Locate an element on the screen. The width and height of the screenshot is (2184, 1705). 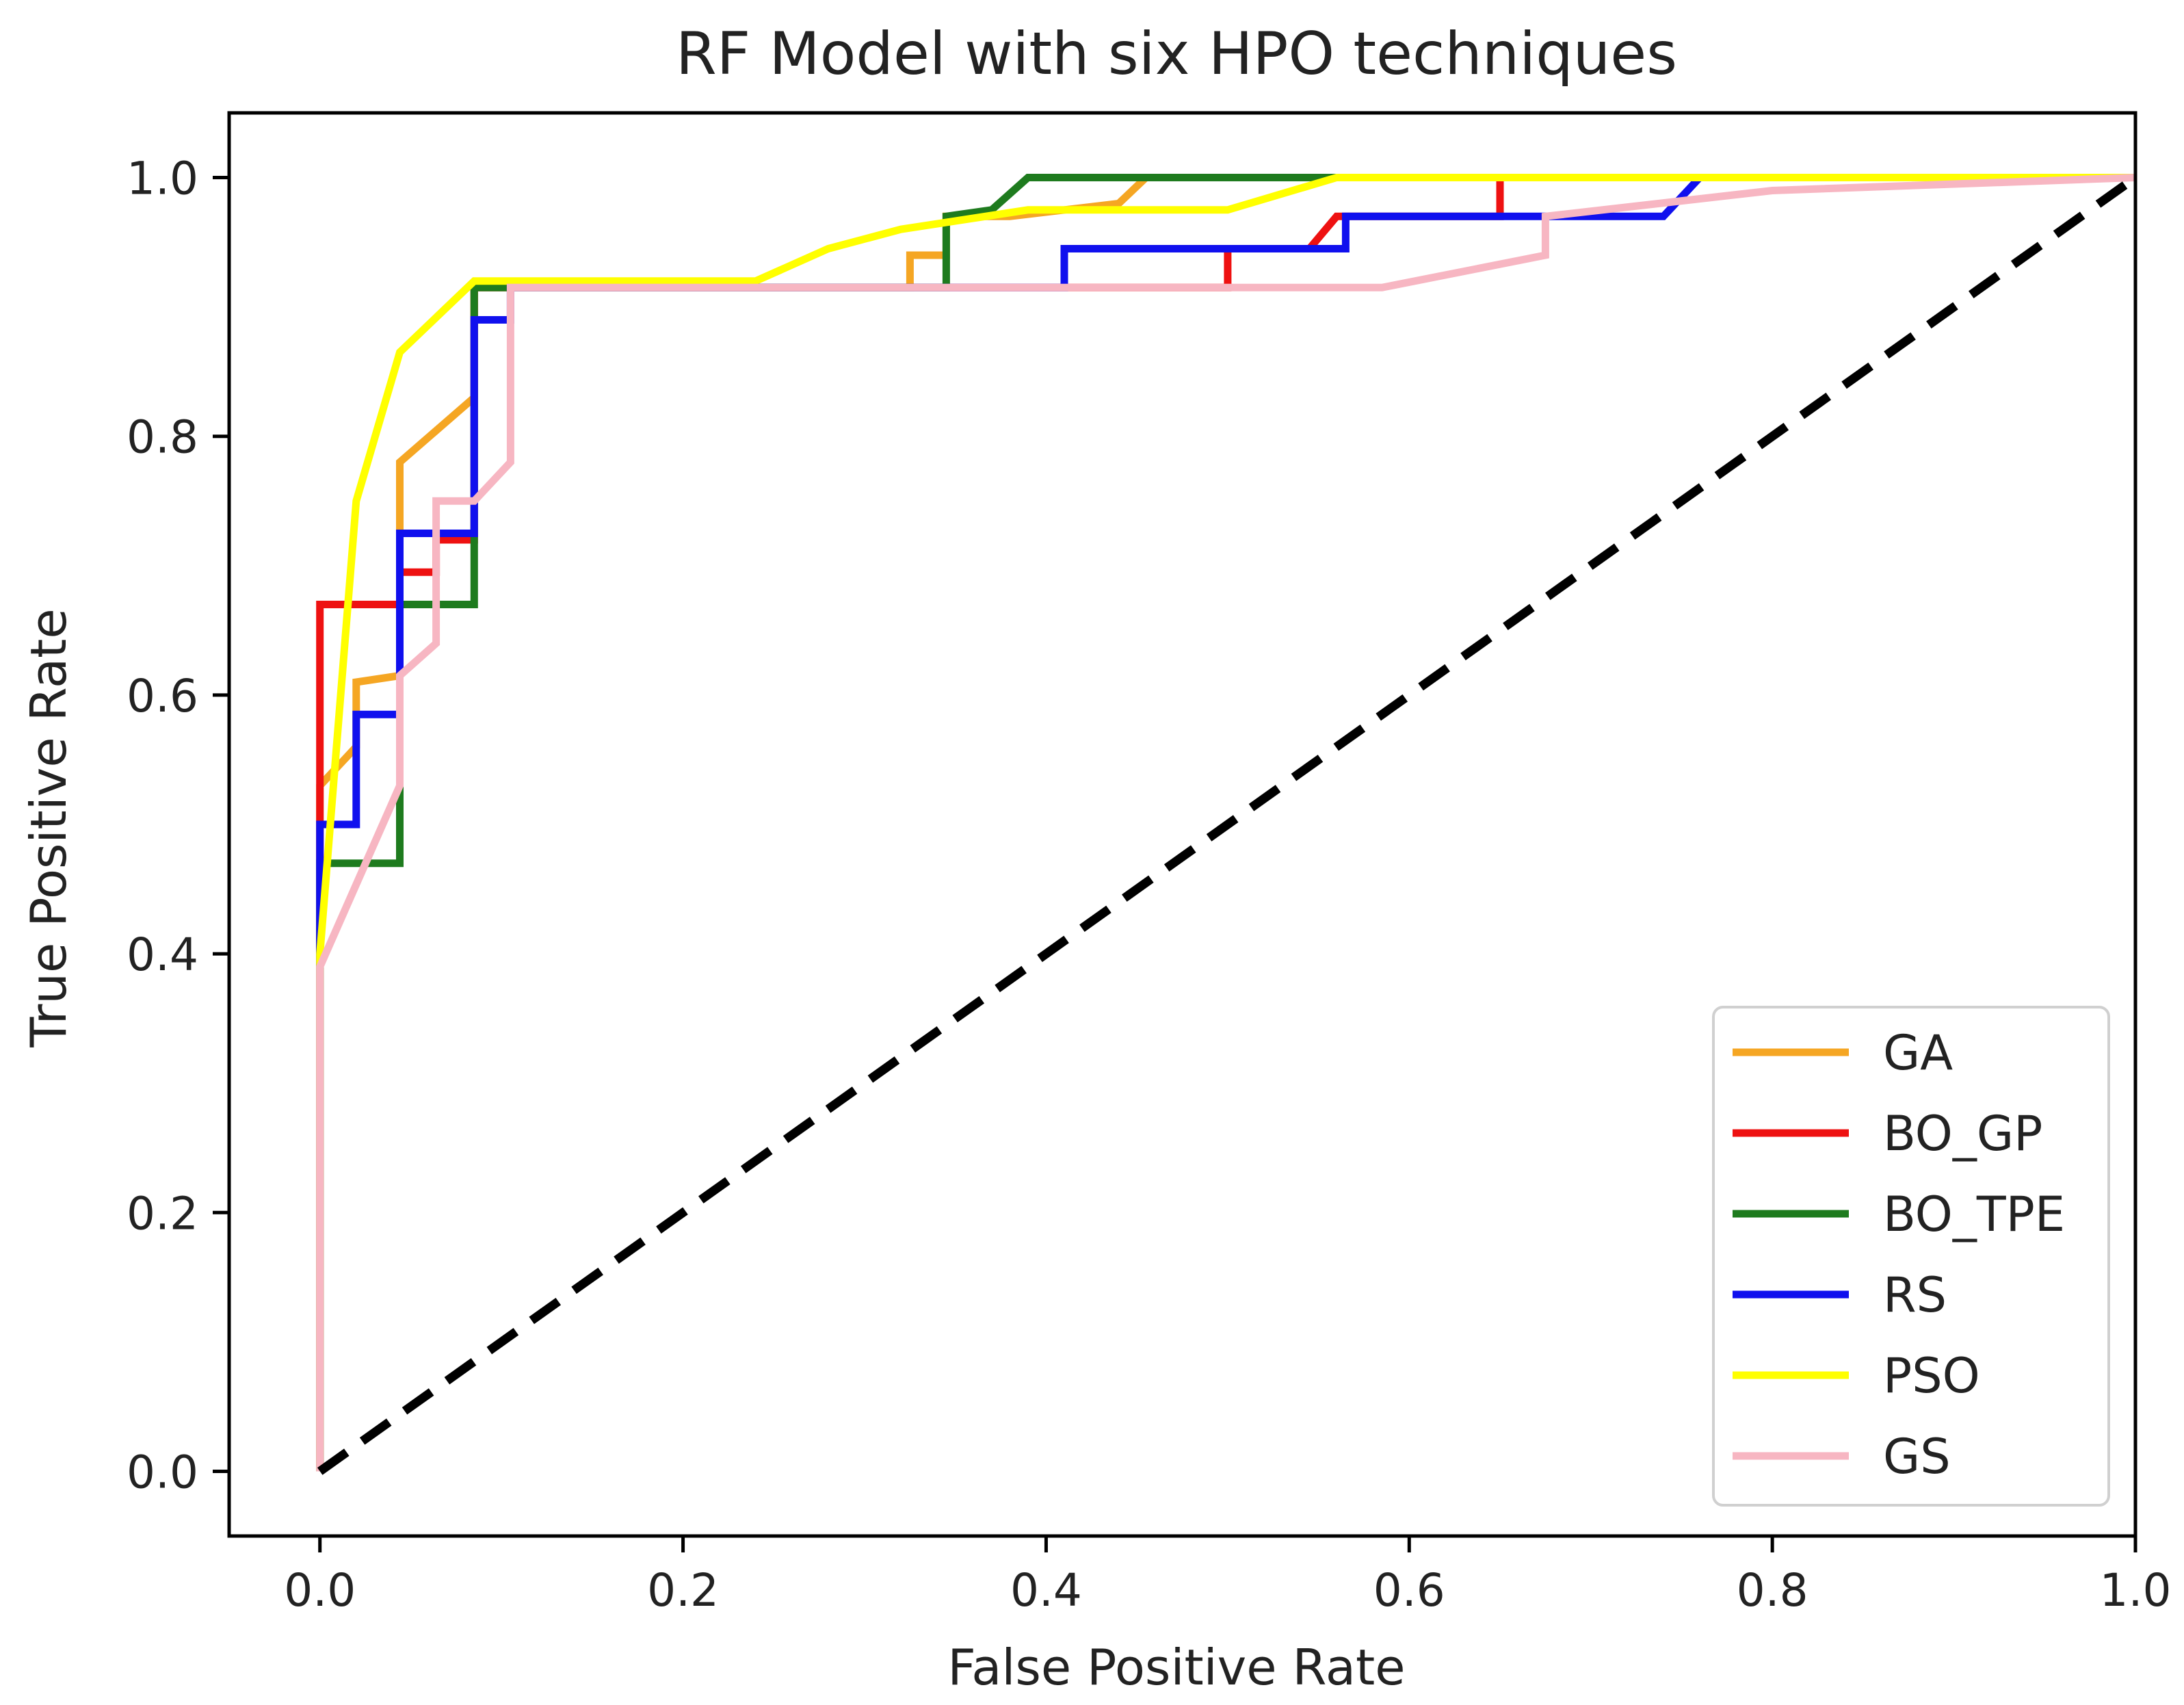
legend-label: GA is located at coordinates (1918, 1053).